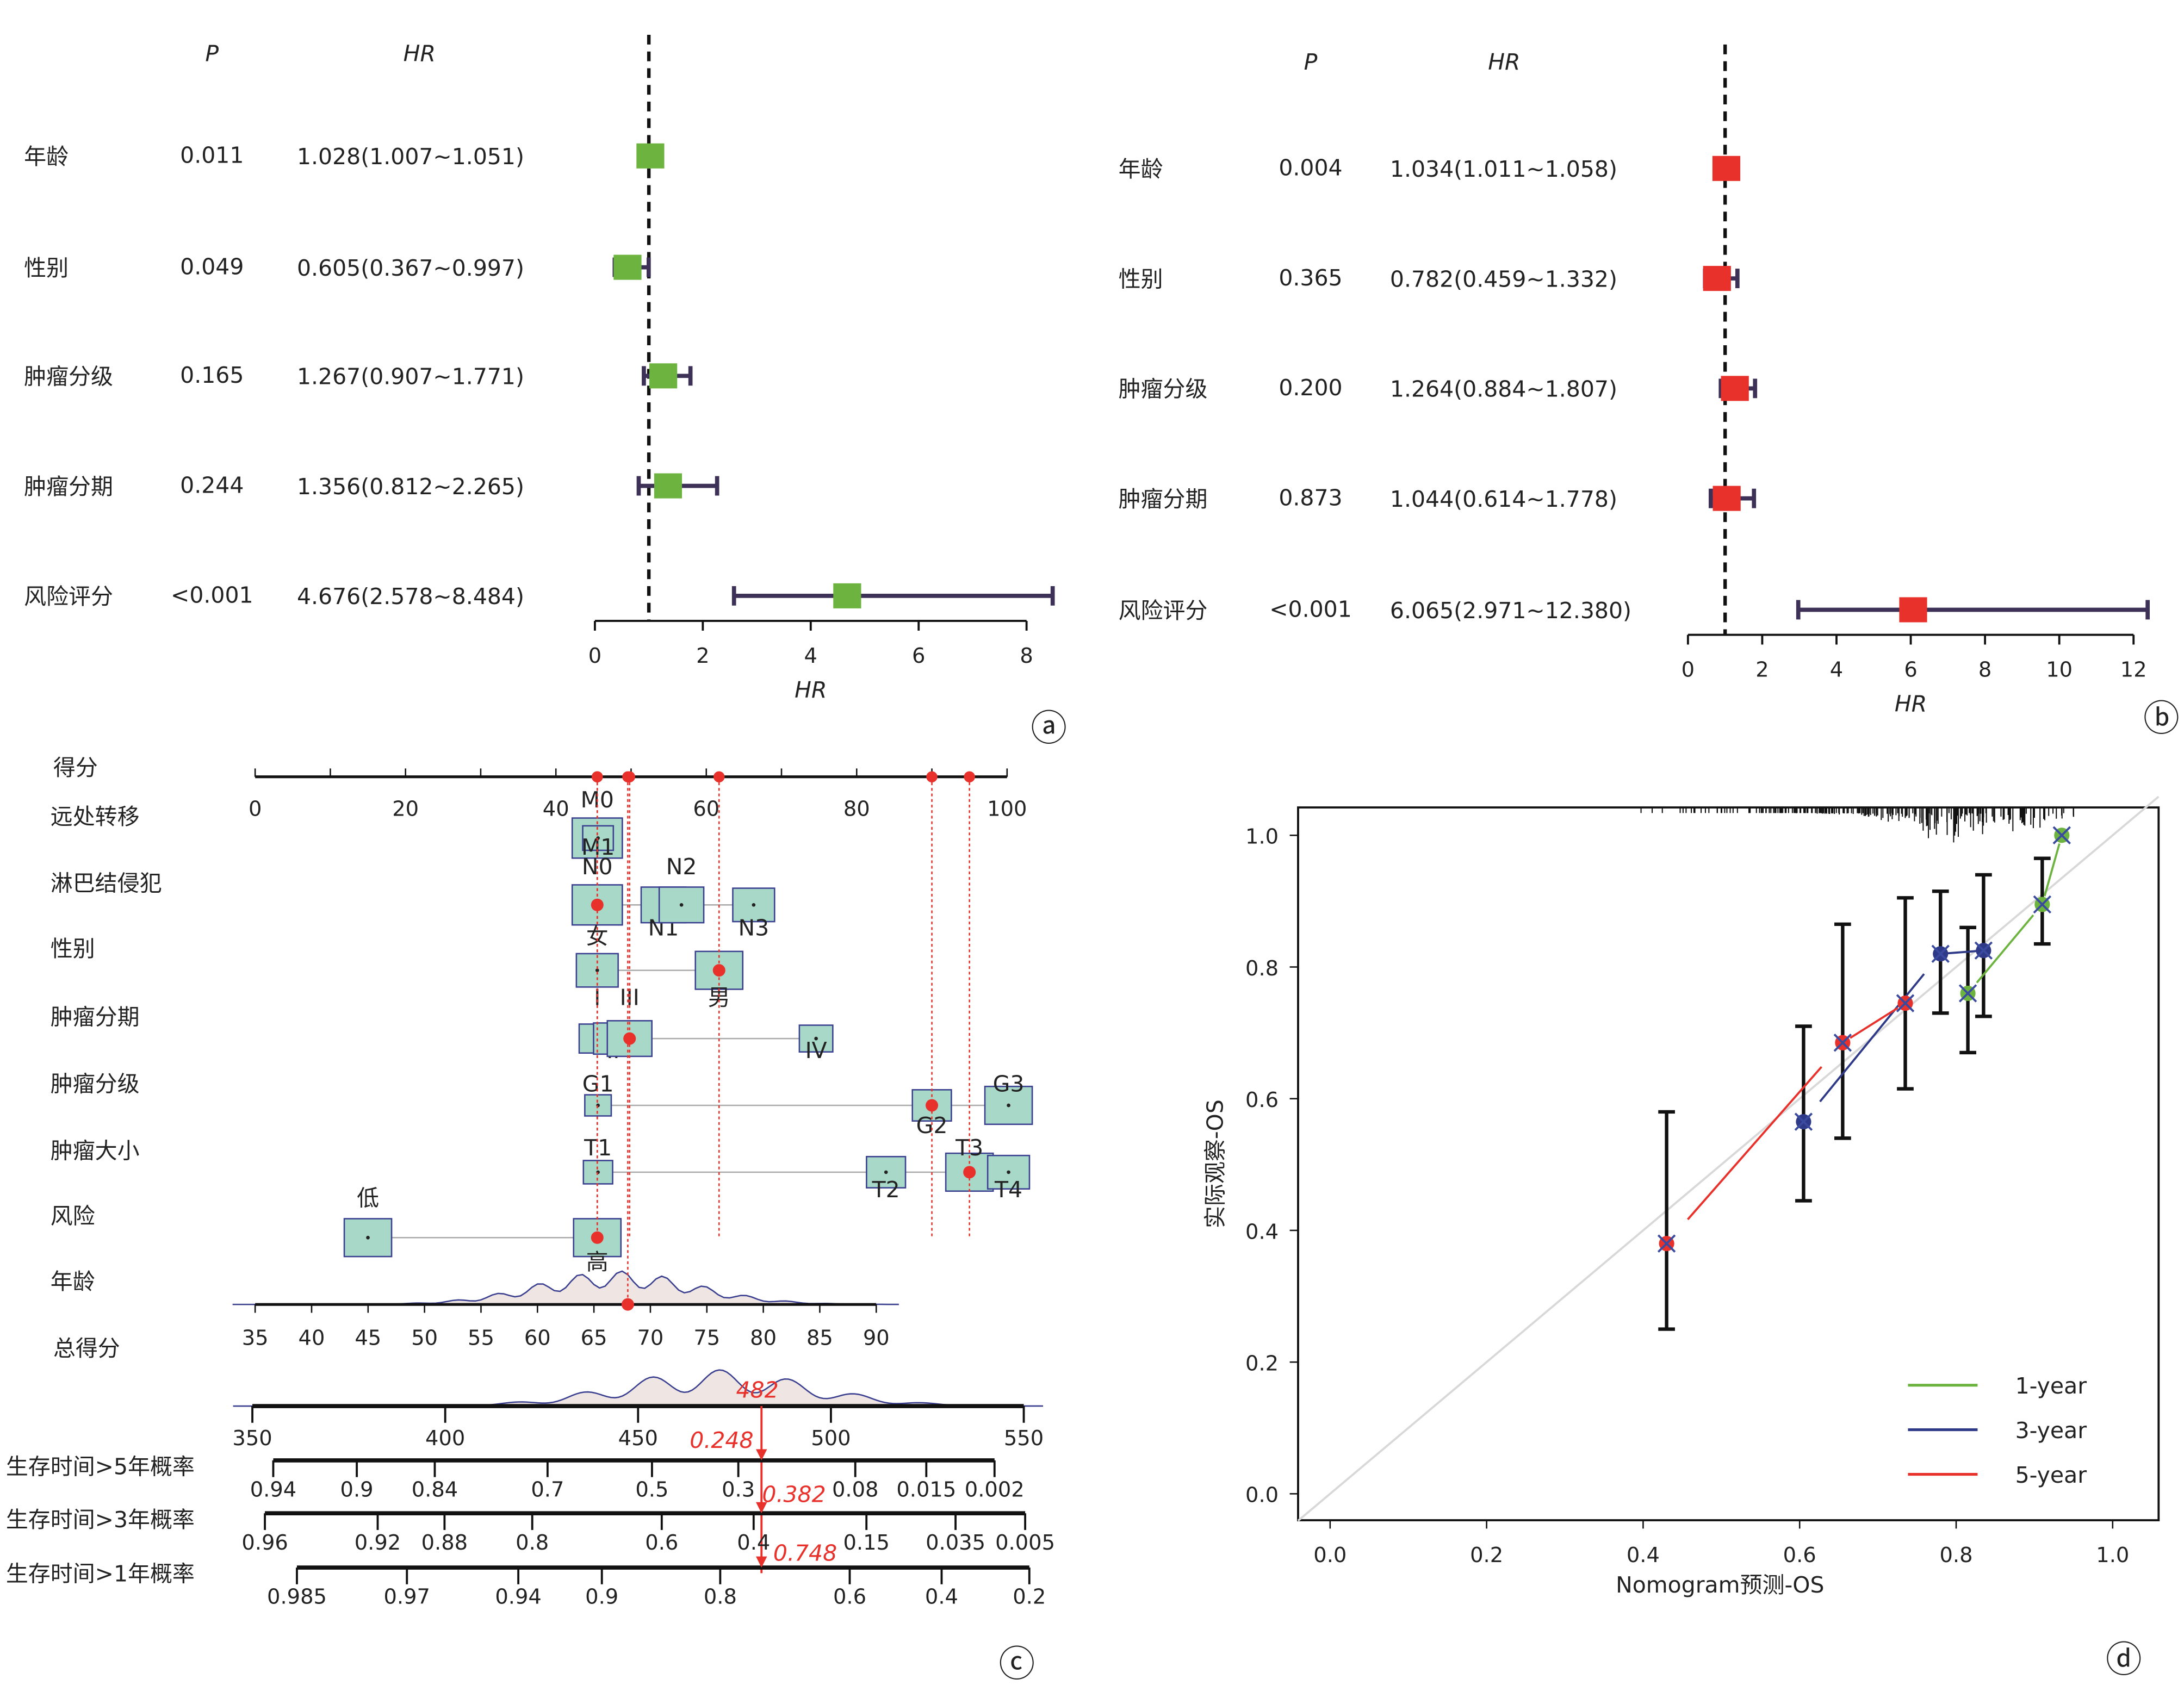 The height and width of the screenshot is (1704, 2184). I want to click on survival-tick-label: 0.9, so click(601, 1597).